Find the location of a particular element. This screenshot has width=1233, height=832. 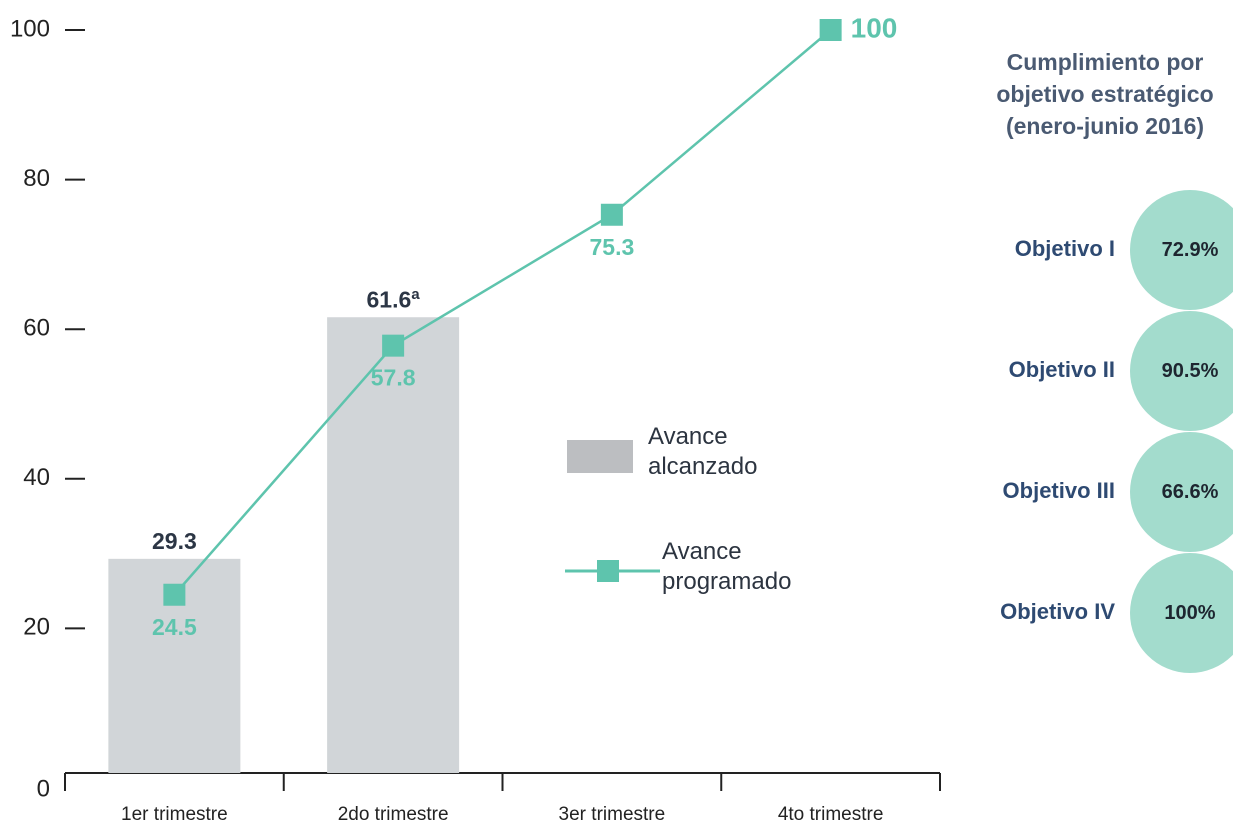

x-tick-label: 4to trimestre is located at coordinates (831, 814).